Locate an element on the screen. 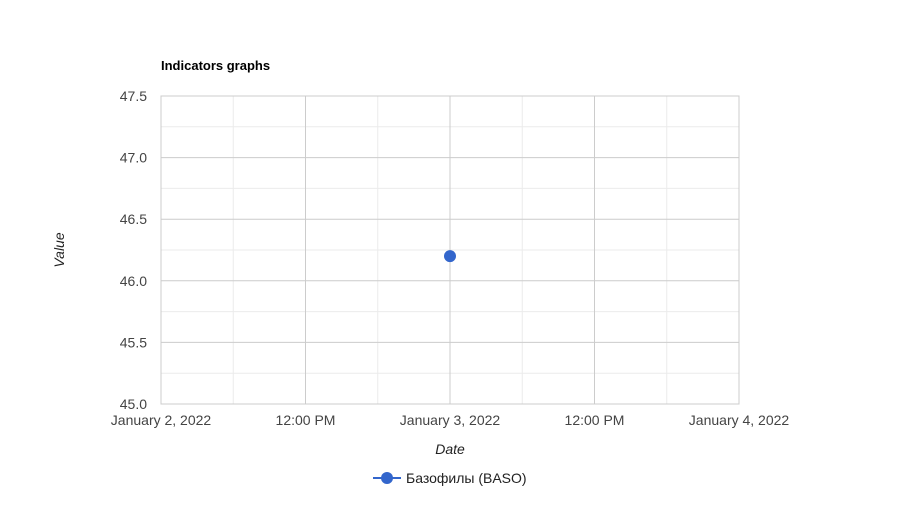  x-tick-label: January 4, 2022 is located at coordinates (739, 420).